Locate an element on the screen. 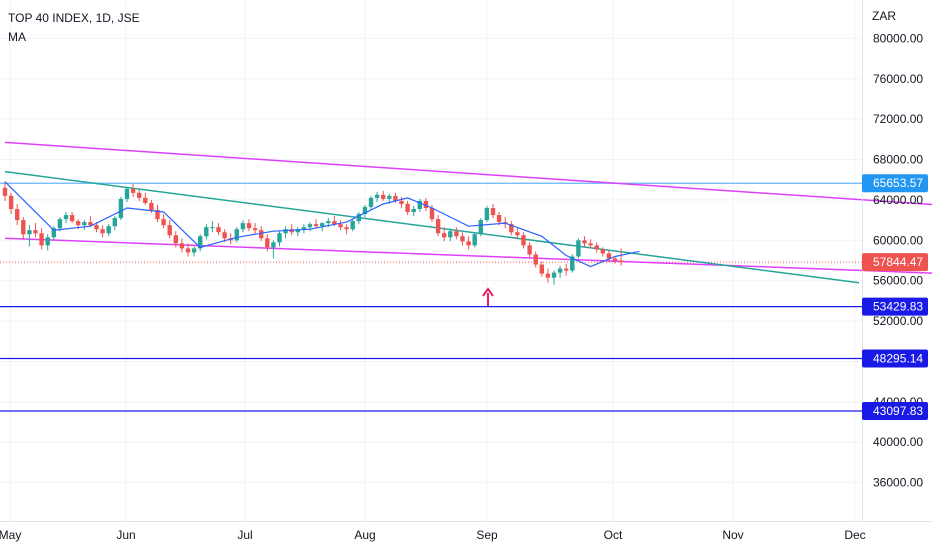 The image size is (932, 550). y-tick-label: 56000.00 is located at coordinates (898, 281).